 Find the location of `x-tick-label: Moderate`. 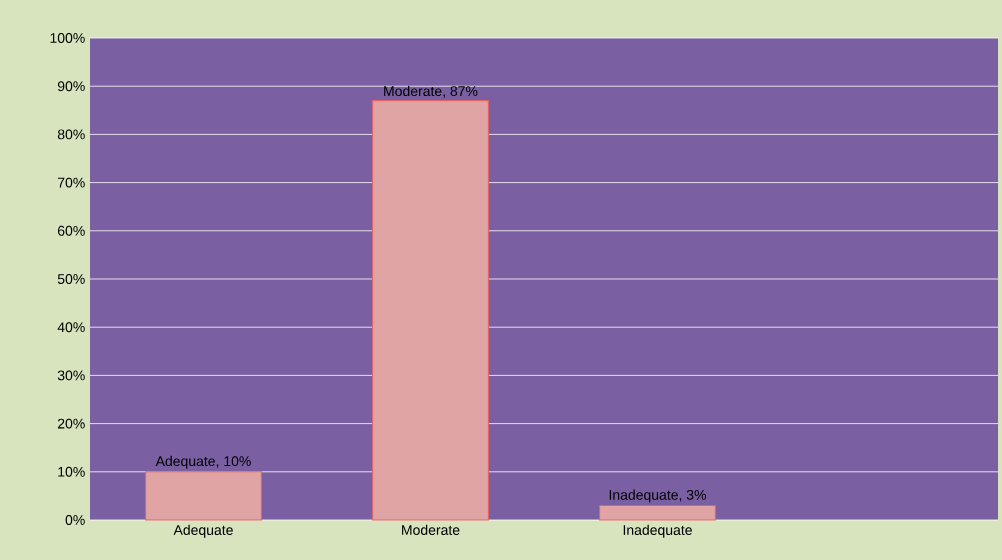

x-tick-label: Moderate is located at coordinates (431, 529).